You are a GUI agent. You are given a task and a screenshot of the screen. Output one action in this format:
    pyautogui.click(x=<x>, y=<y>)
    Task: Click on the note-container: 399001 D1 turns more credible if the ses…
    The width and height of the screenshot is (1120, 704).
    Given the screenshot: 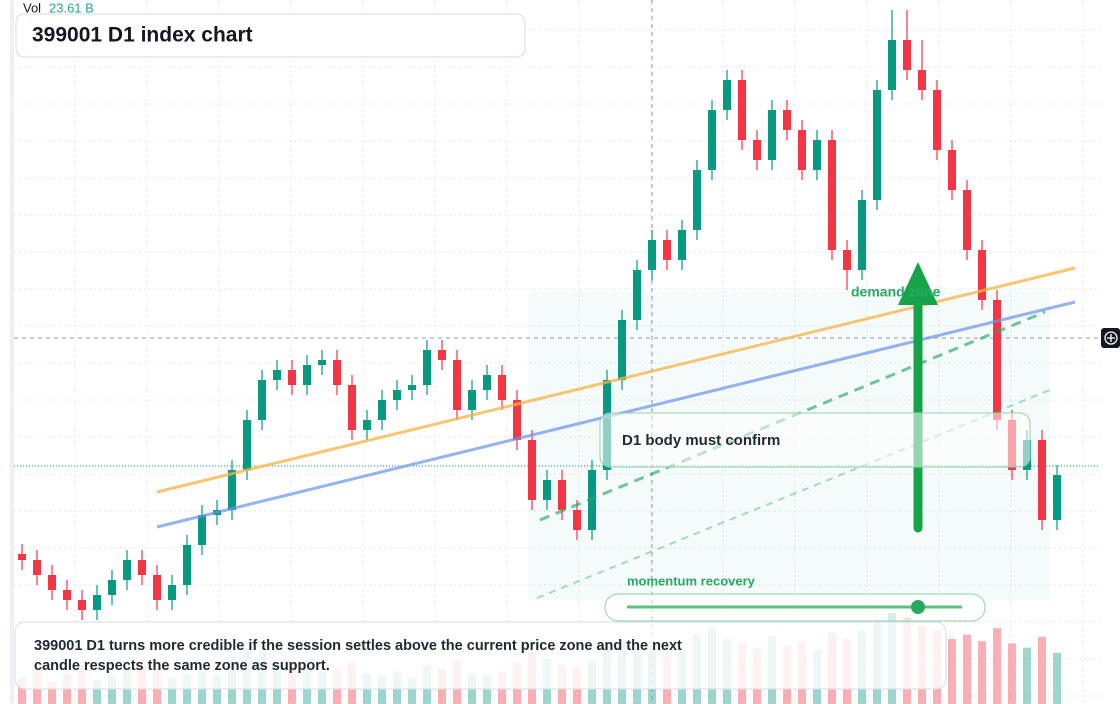 What is the action you would take?
    pyautogui.click(x=358, y=656)
    